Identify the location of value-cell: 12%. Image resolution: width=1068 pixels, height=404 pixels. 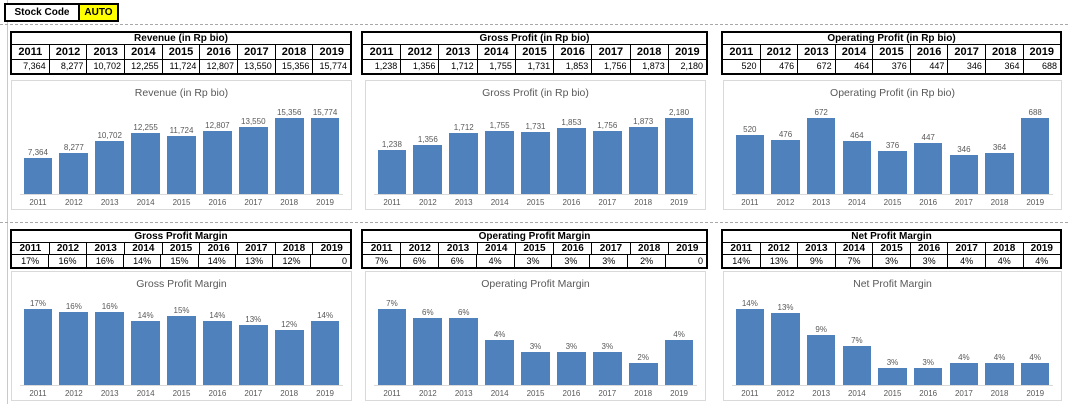
(292, 261).